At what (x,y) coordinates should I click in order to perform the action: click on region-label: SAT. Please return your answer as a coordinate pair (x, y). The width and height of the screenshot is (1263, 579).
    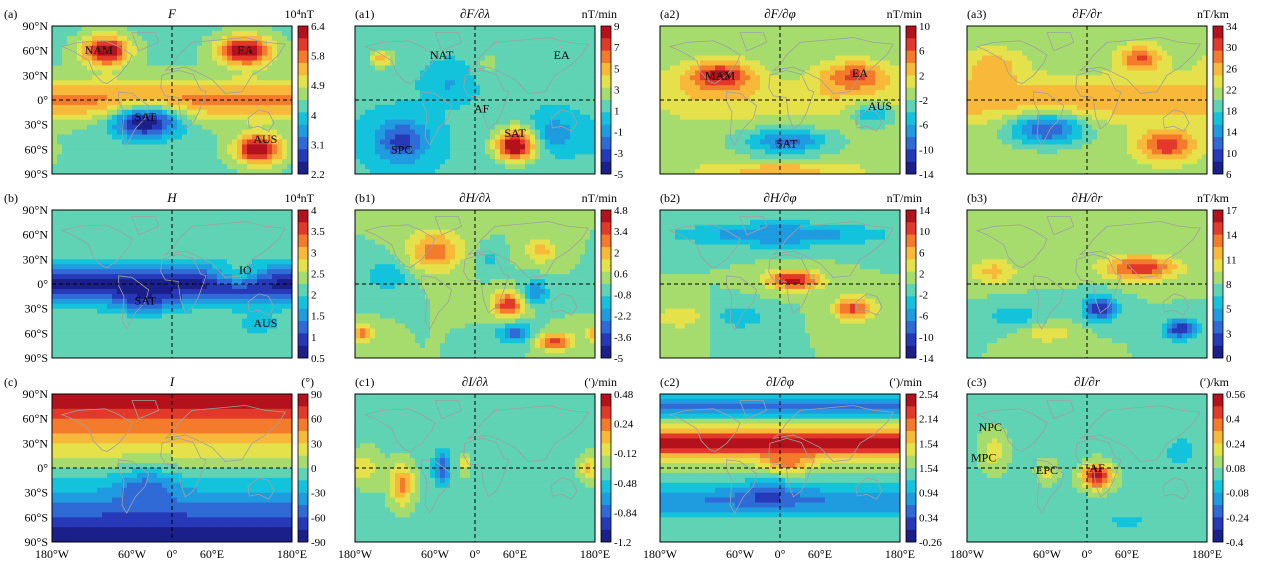
    Looking at the image, I should click on (515, 133).